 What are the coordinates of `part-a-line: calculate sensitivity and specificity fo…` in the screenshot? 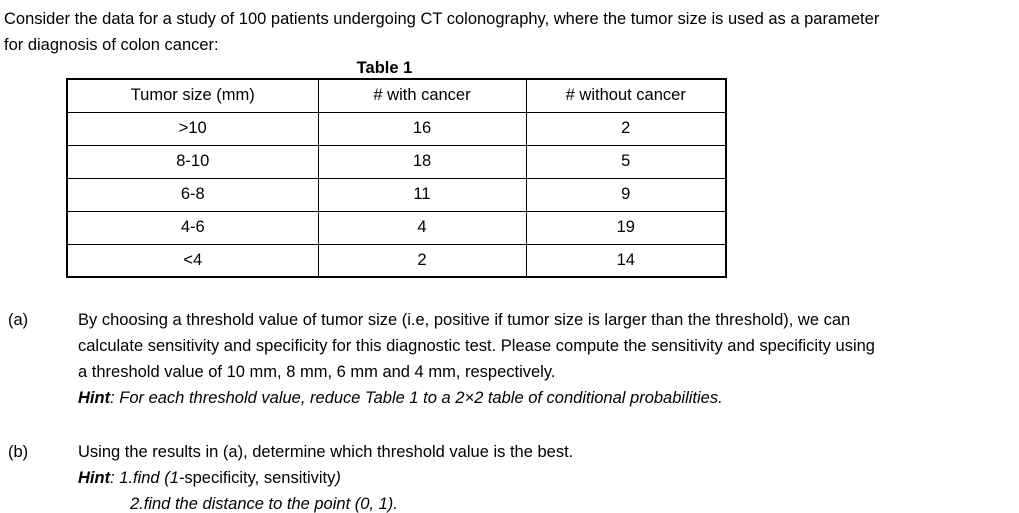 It's located at (476, 346).